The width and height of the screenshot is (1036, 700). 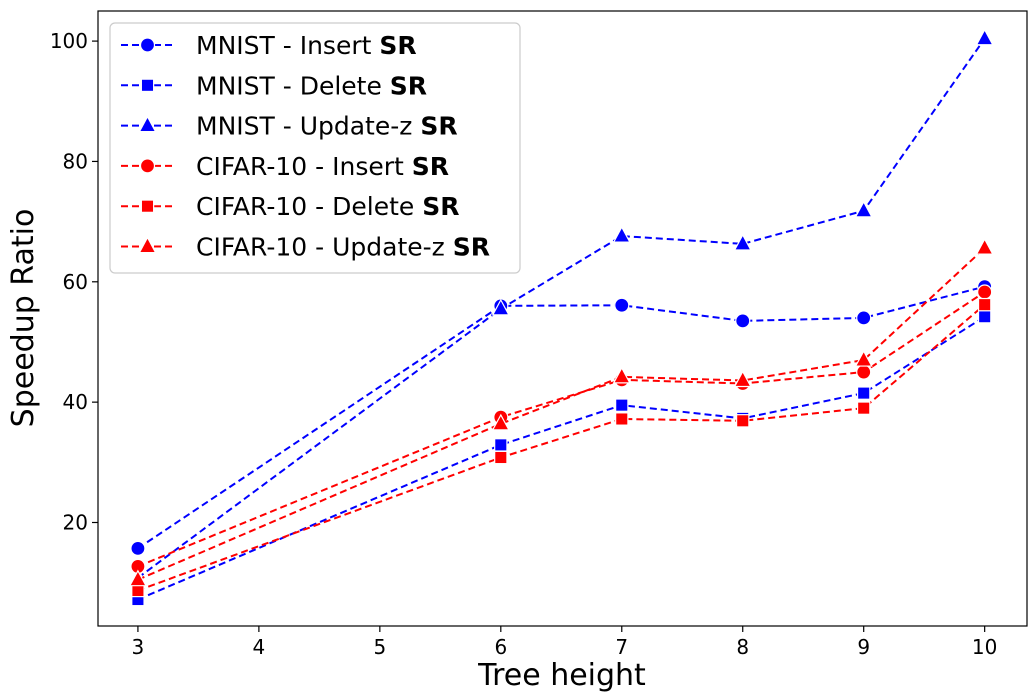 What do you see at coordinates (324, 247) in the screenshot?
I see `legend-series-name: CIFAR-10 - Update-z` at bounding box center [324, 247].